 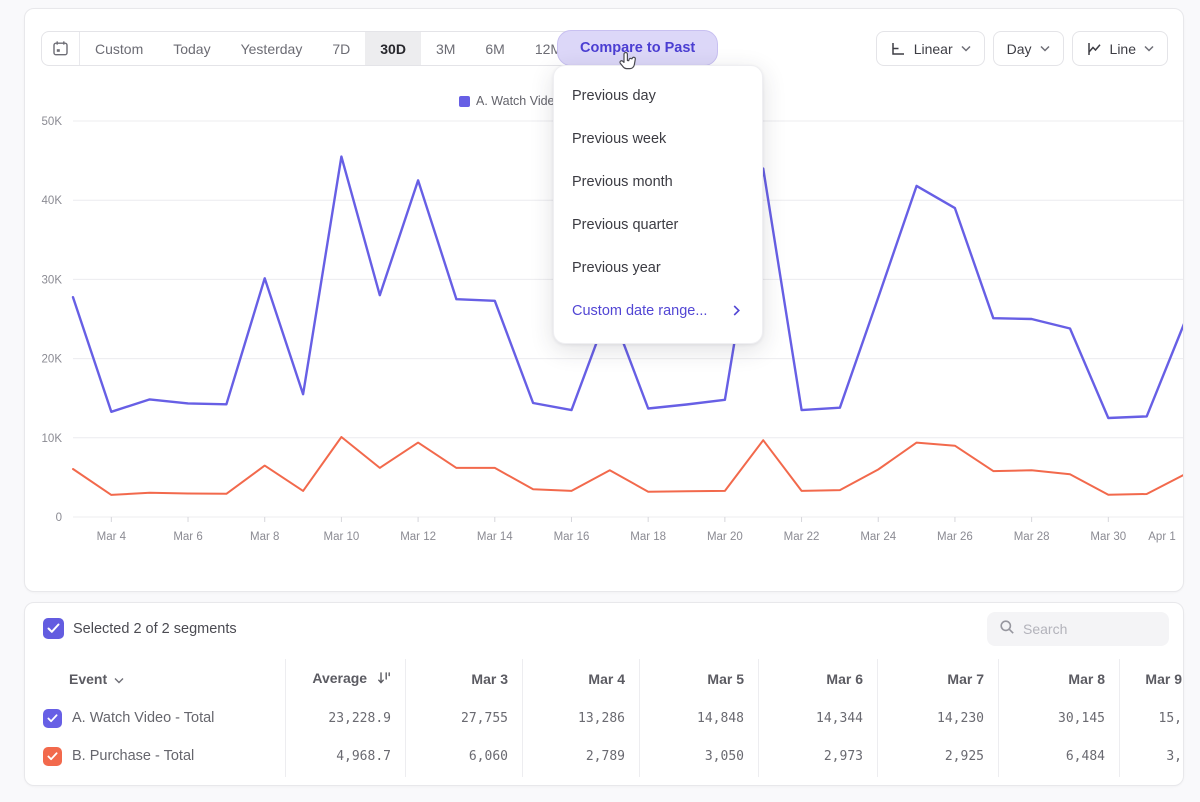 I want to click on value-cell: 3,050, so click(x=724, y=756).